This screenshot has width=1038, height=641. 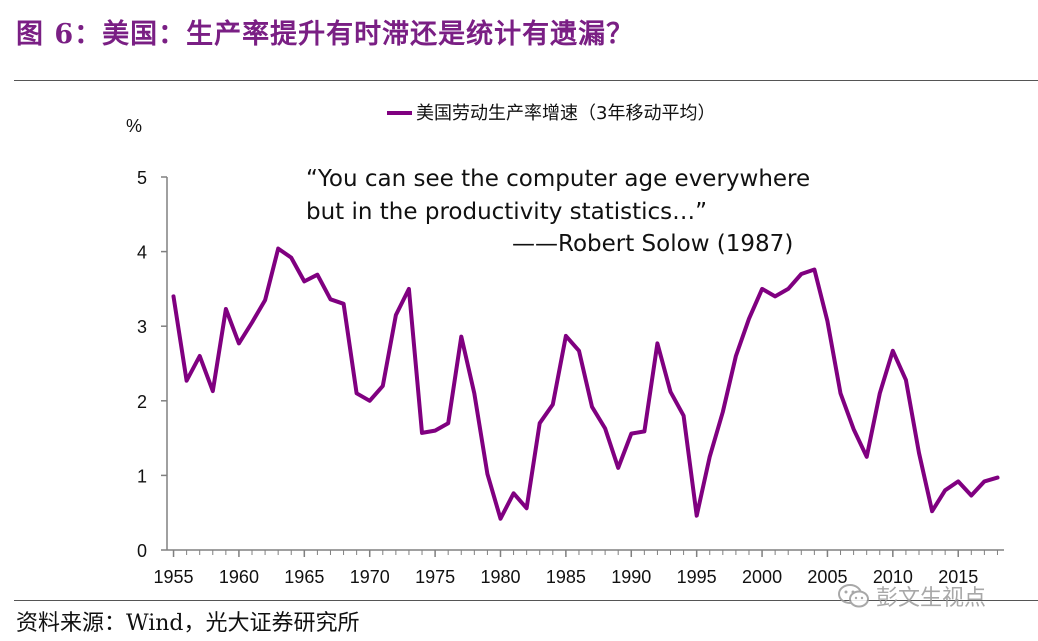 I want to click on x-tick-label: 1980, so click(x=500, y=577).